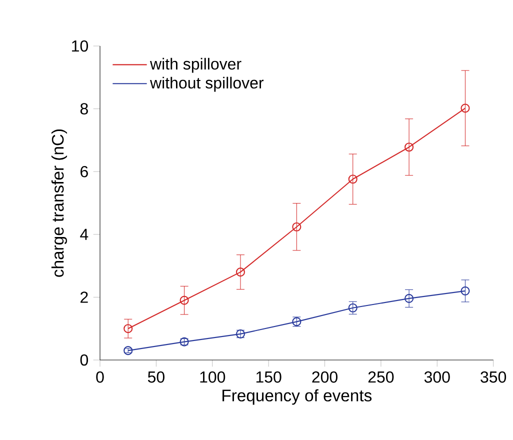 Image resolution: width=513 pixels, height=440 pixels. I want to click on legend-label: with spillover, so click(196, 65).